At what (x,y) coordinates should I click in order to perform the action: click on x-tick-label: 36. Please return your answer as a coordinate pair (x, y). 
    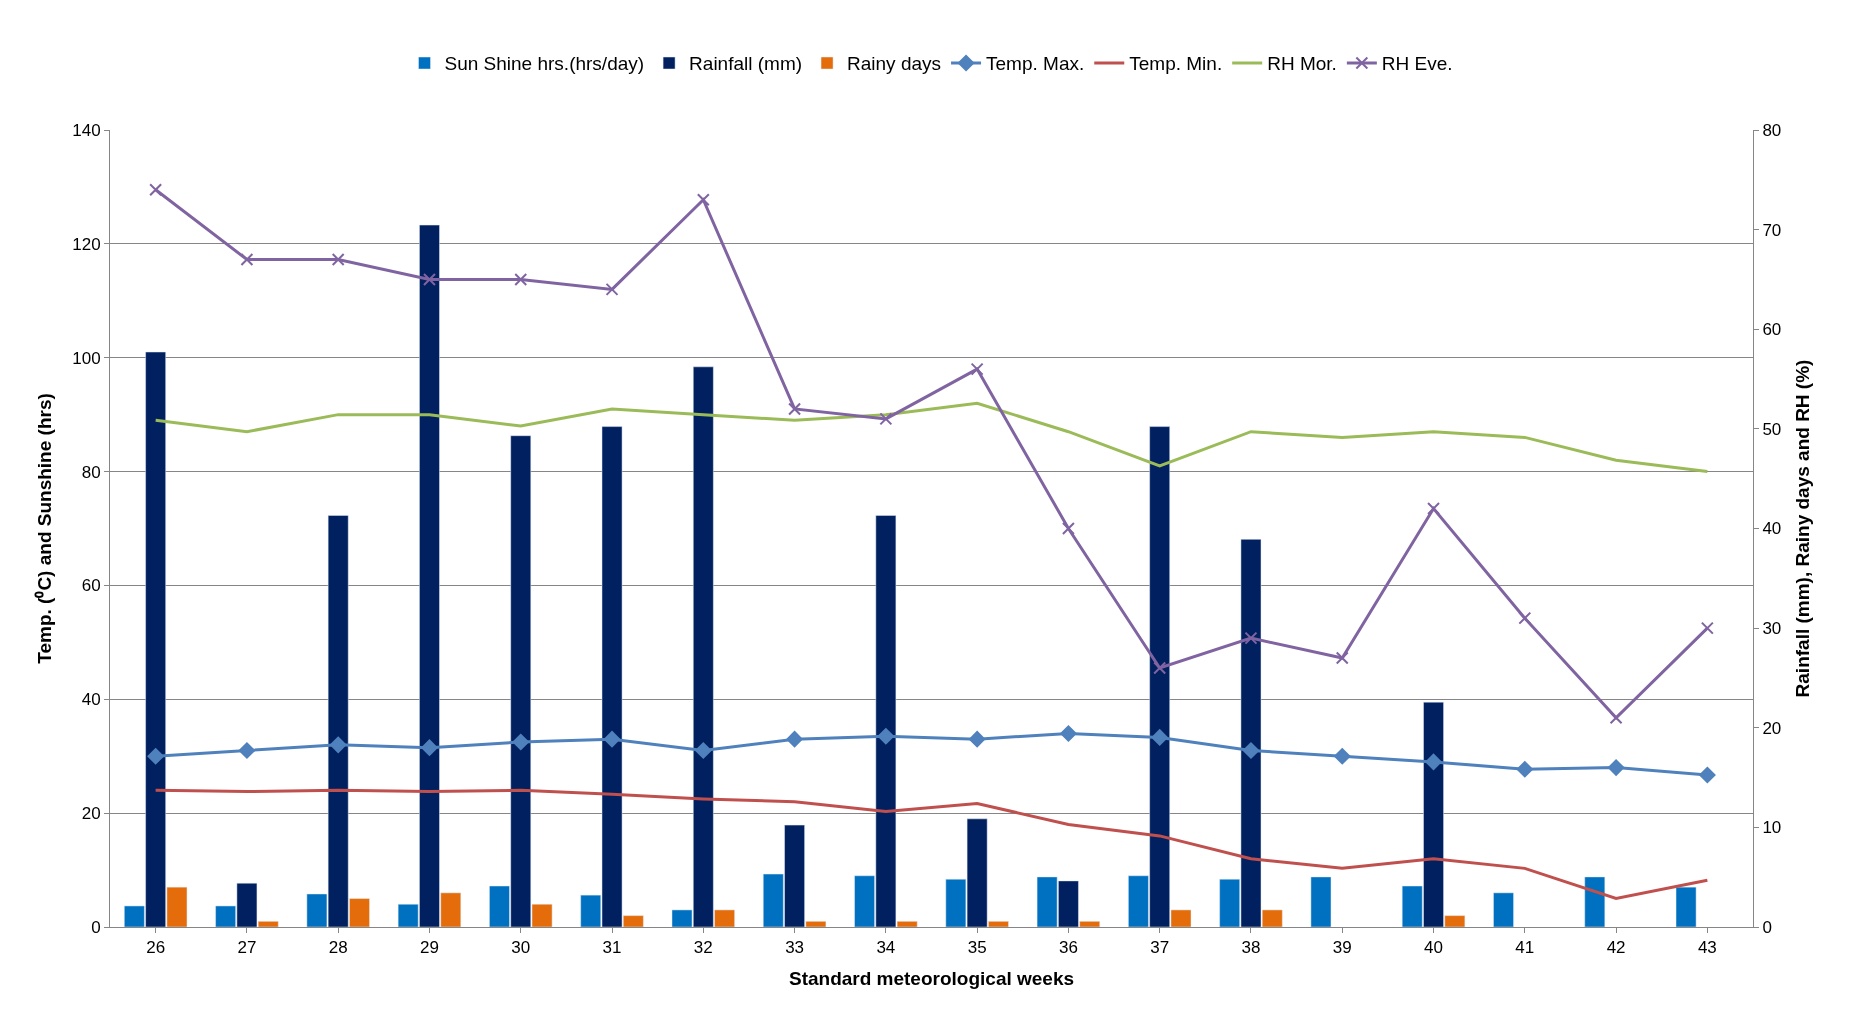
    Looking at the image, I should click on (1068, 948).